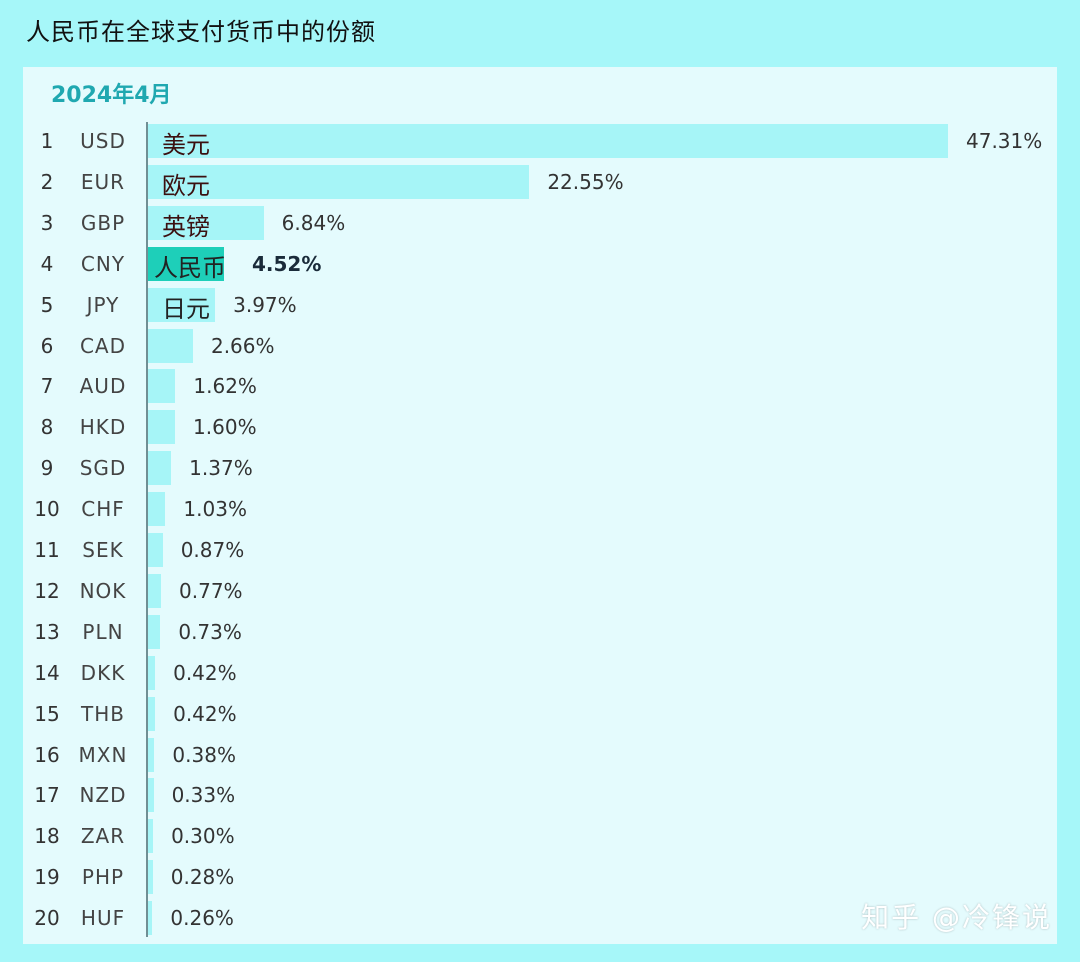 The image size is (1080, 962). What do you see at coordinates (152, 713) in the screenshot?
I see `bar-thb` at bounding box center [152, 713].